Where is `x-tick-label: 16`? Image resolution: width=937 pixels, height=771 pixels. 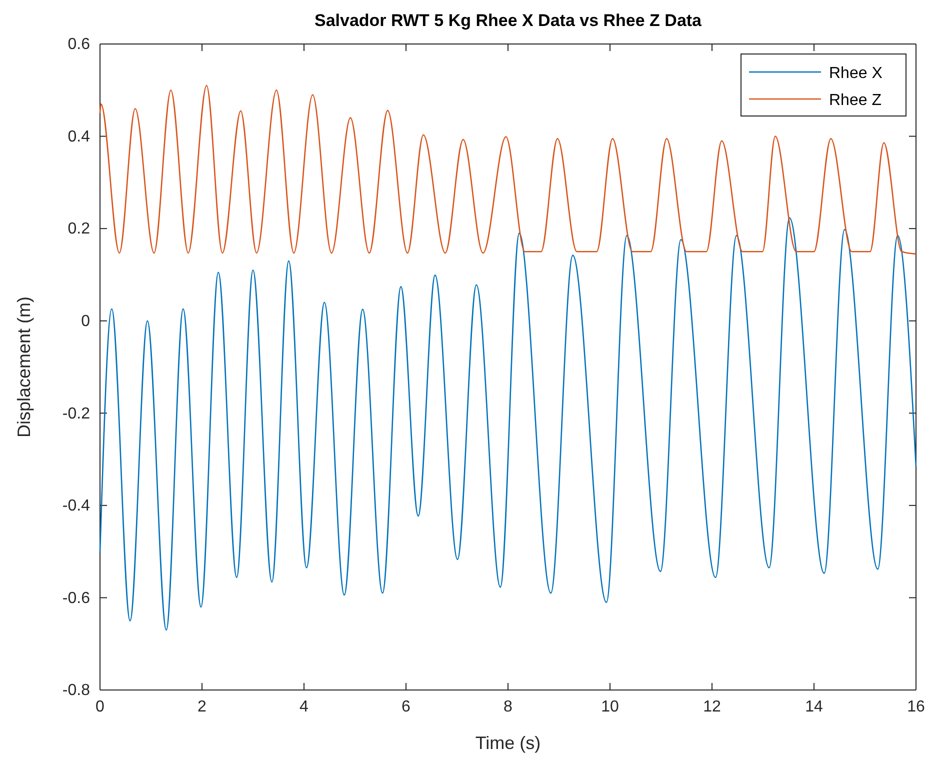 x-tick-label: 16 is located at coordinates (916, 707).